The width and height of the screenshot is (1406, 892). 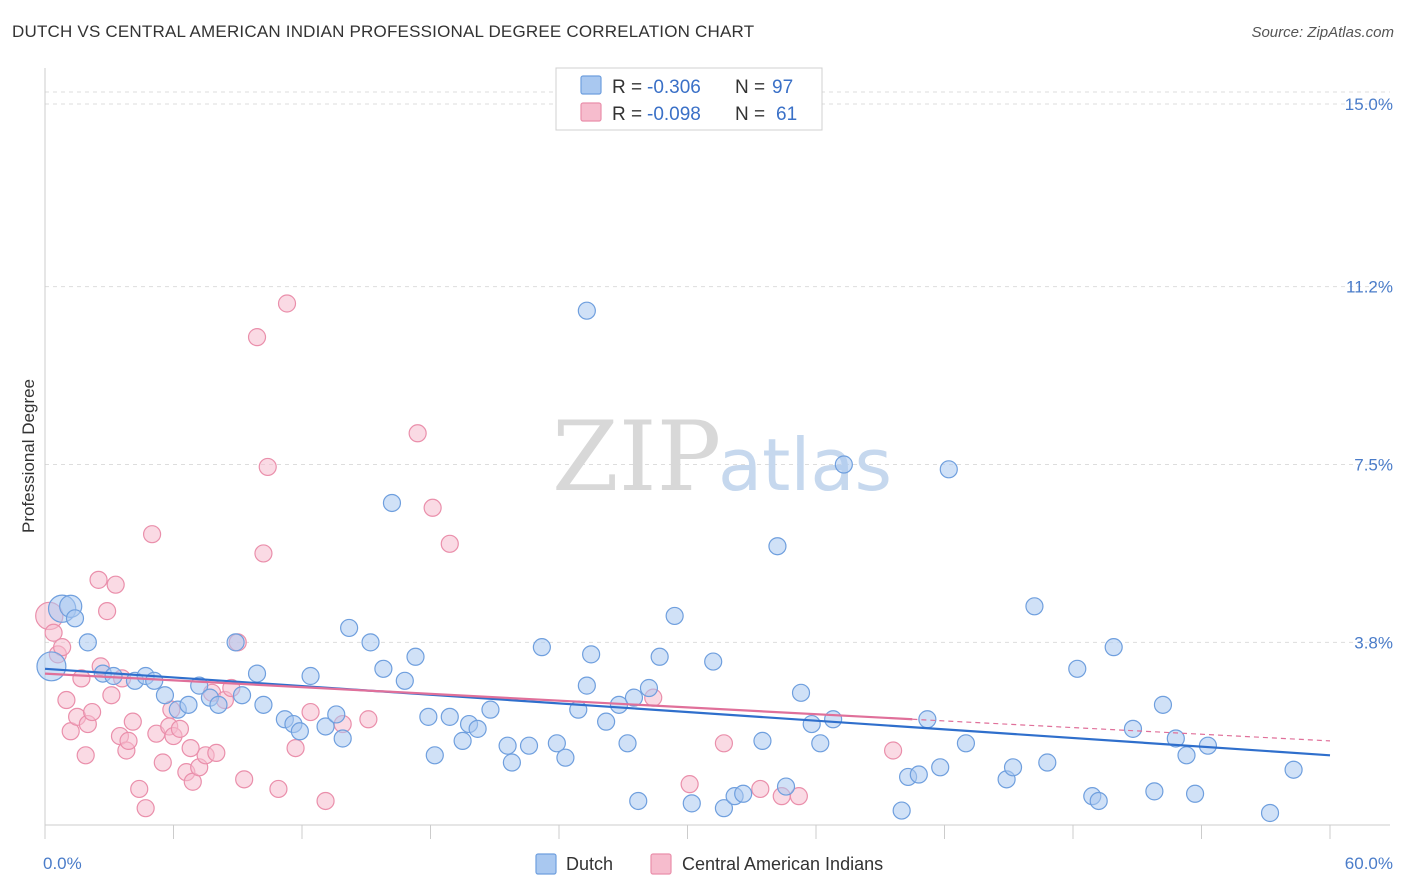 What do you see at coordinates (1369, 287) in the screenshot?
I see `y-tick-label: 11.2%` at bounding box center [1369, 287].